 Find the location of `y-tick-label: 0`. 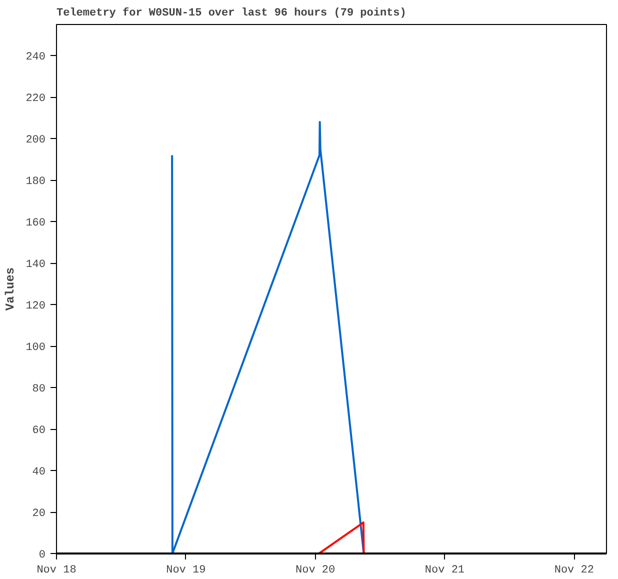

y-tick-label: 0 is located at coordinates (42, 556).